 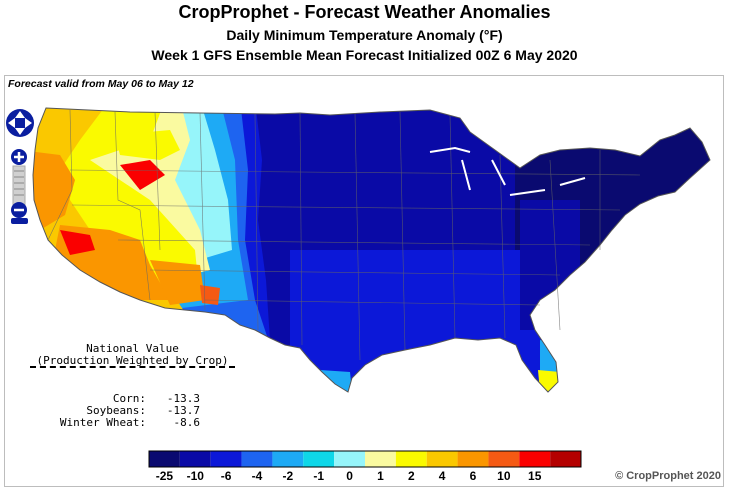 What do you see at coordinates (132, 360) in the screenshot?
I see `national-value-subtitle: (Production Weighted by Crop)` at bounding box center [132, 360].